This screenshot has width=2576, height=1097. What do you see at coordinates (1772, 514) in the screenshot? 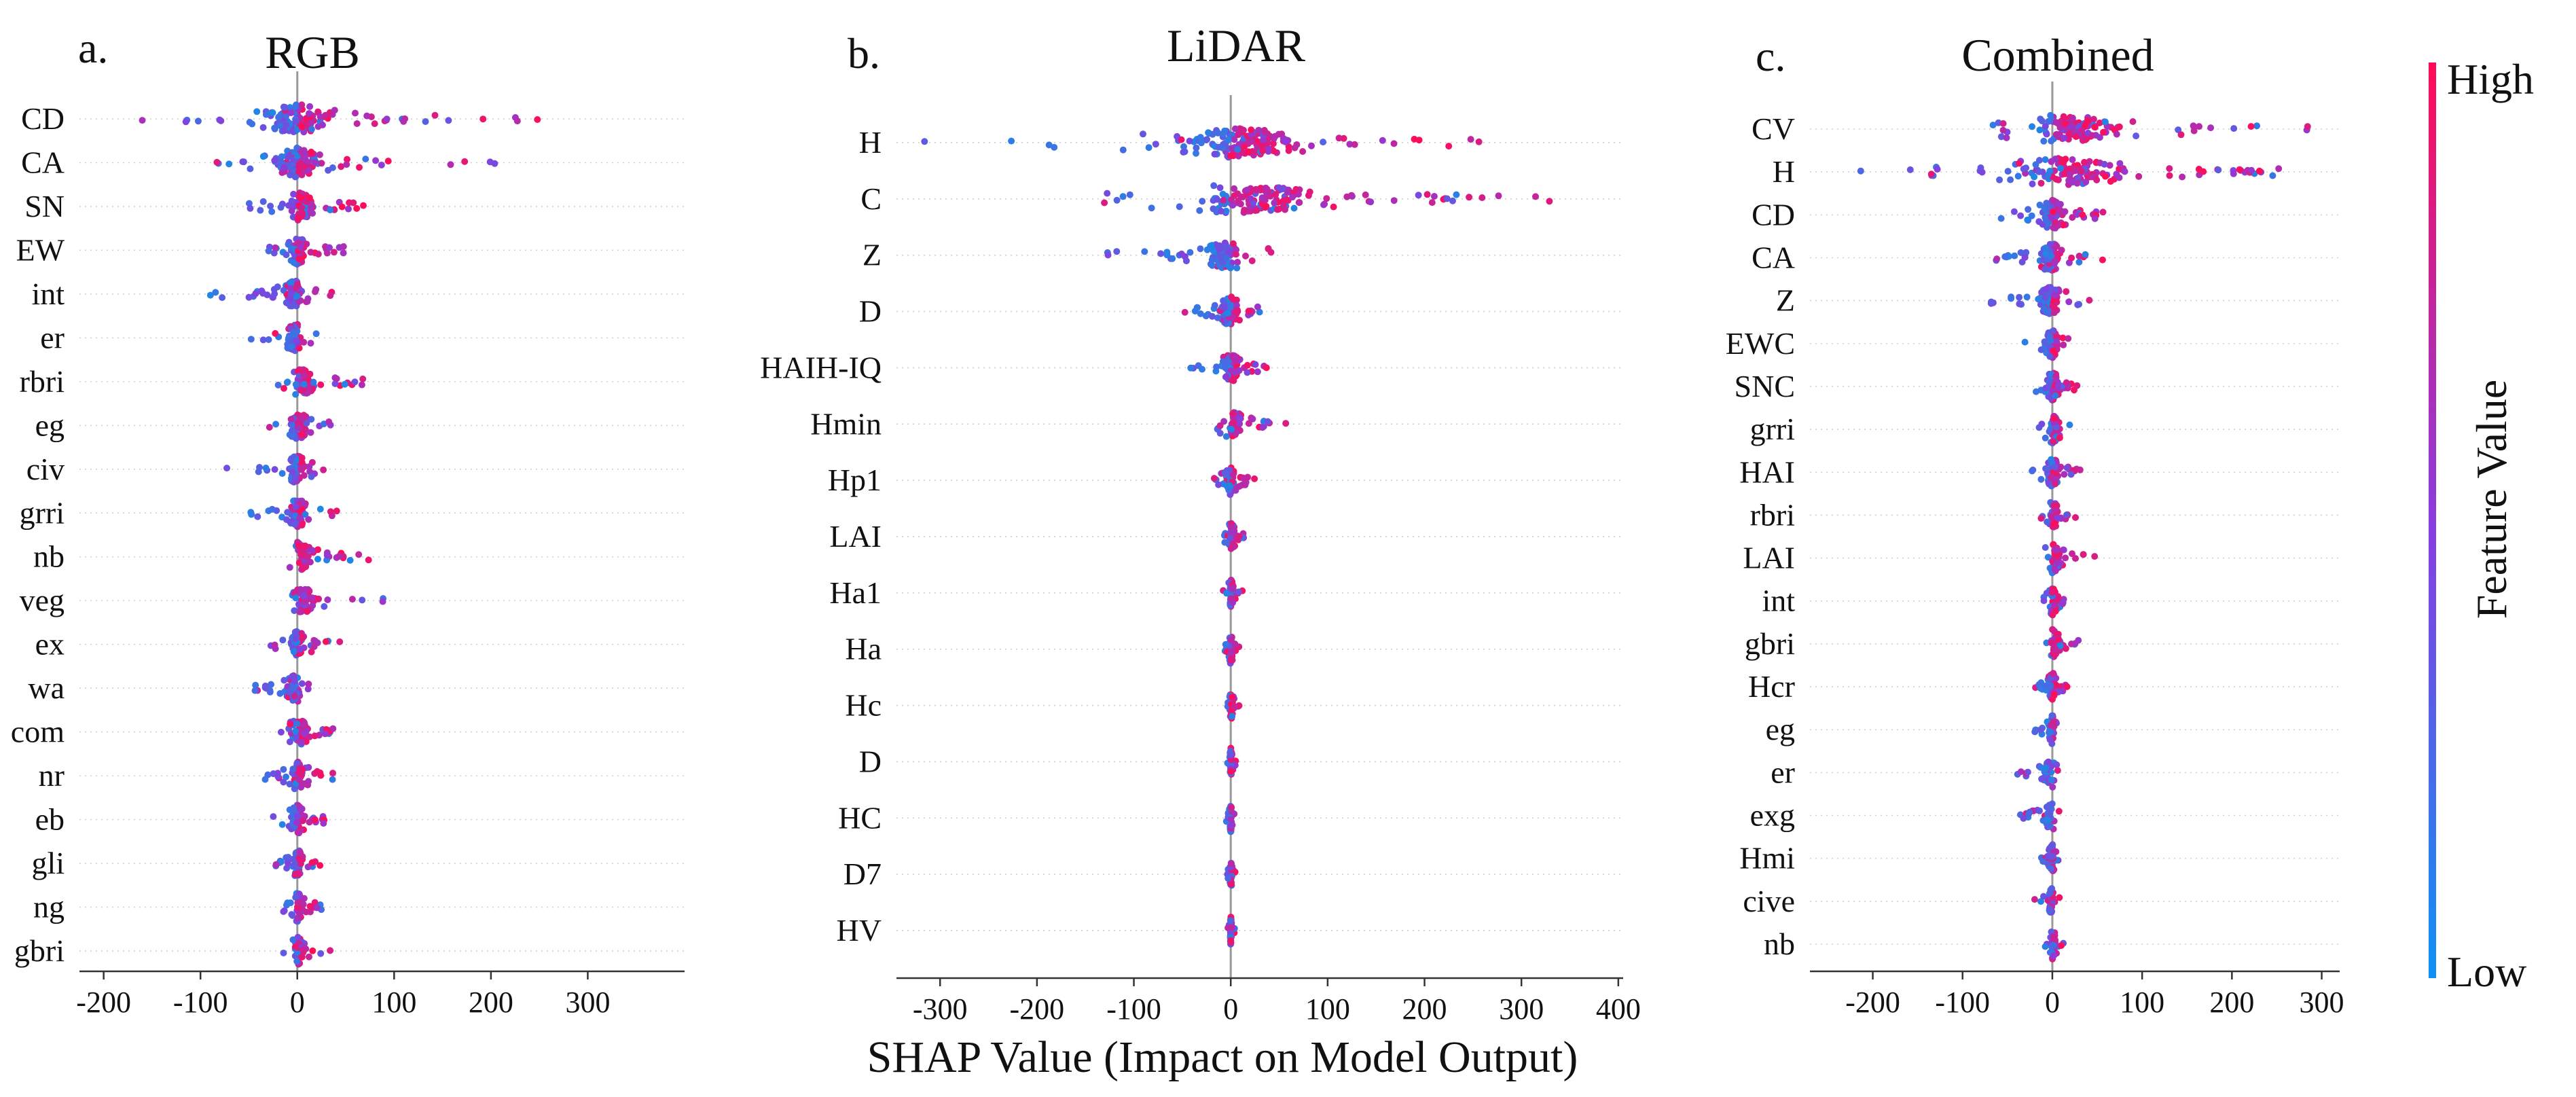
I see `feature-label: rbri` at bounding box center [1772, 514].